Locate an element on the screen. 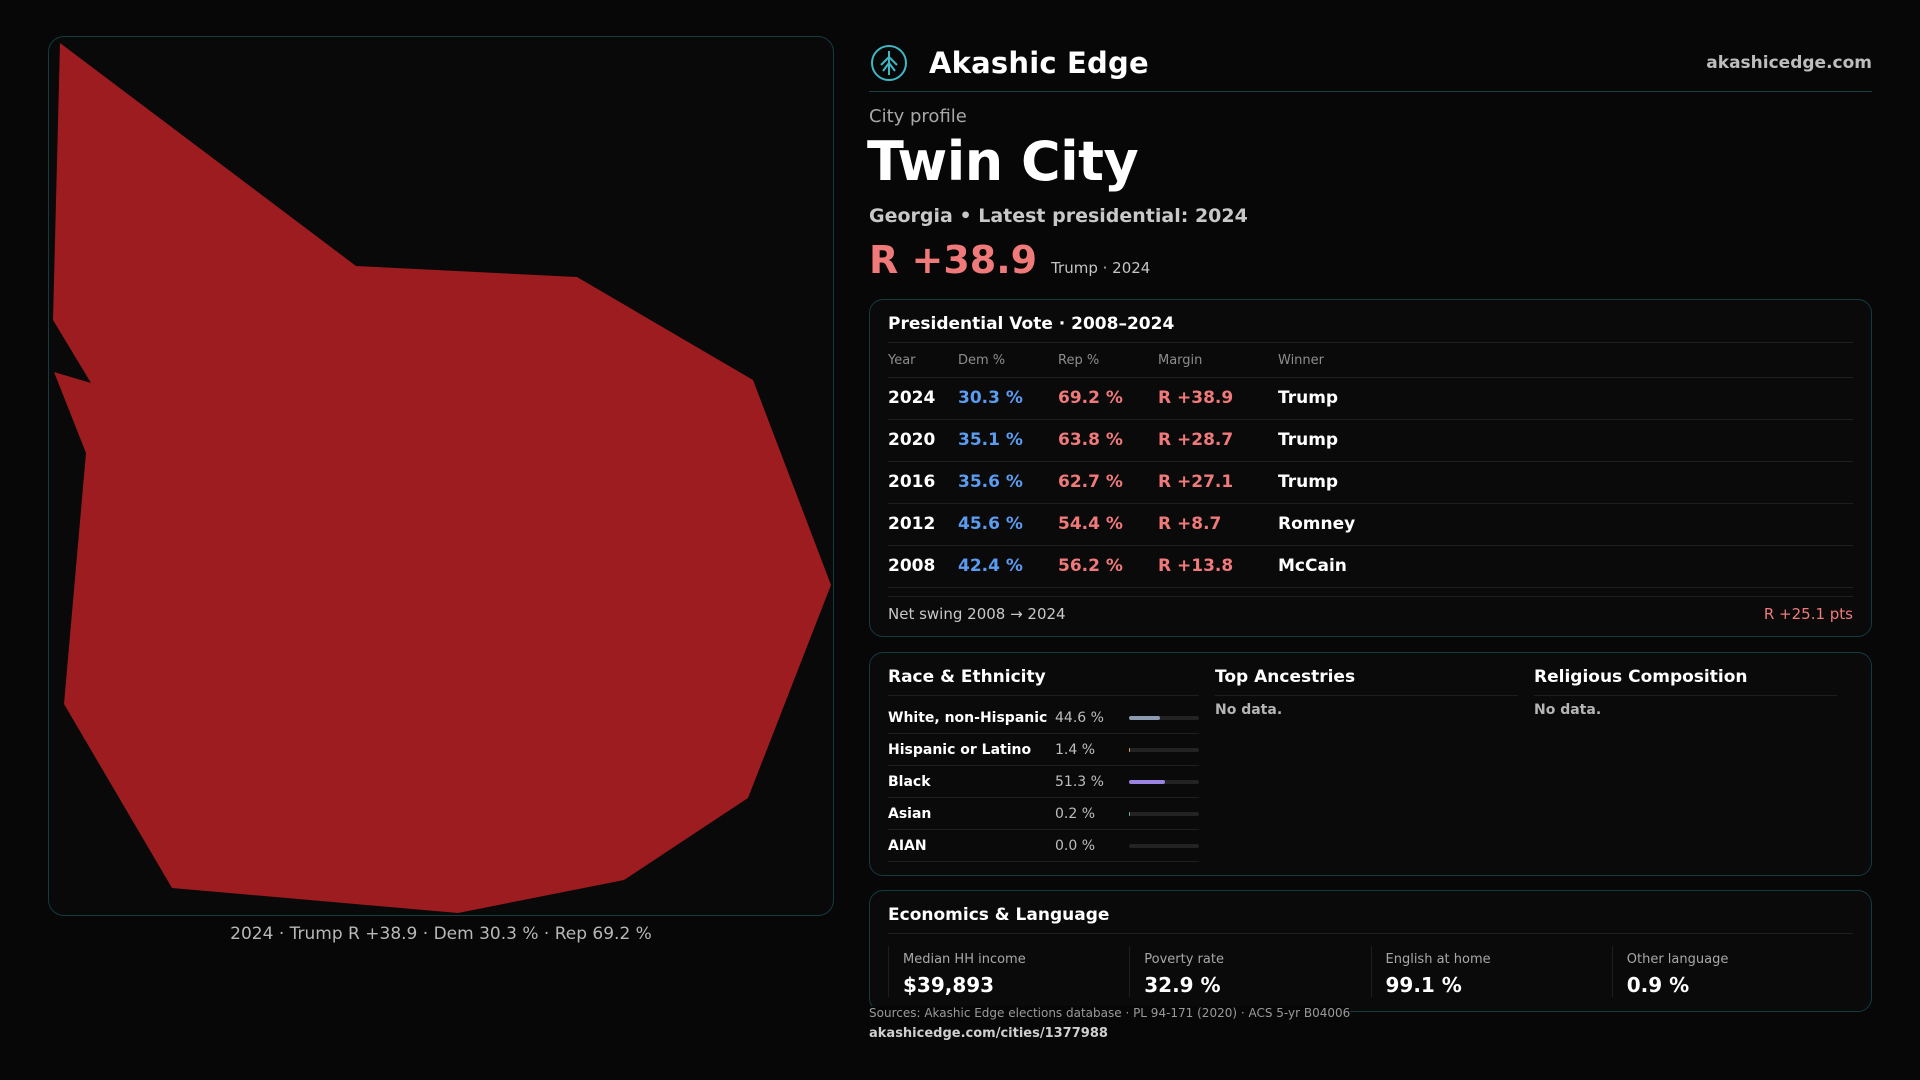  race-name: Asian is located at coordinates (910, 813).